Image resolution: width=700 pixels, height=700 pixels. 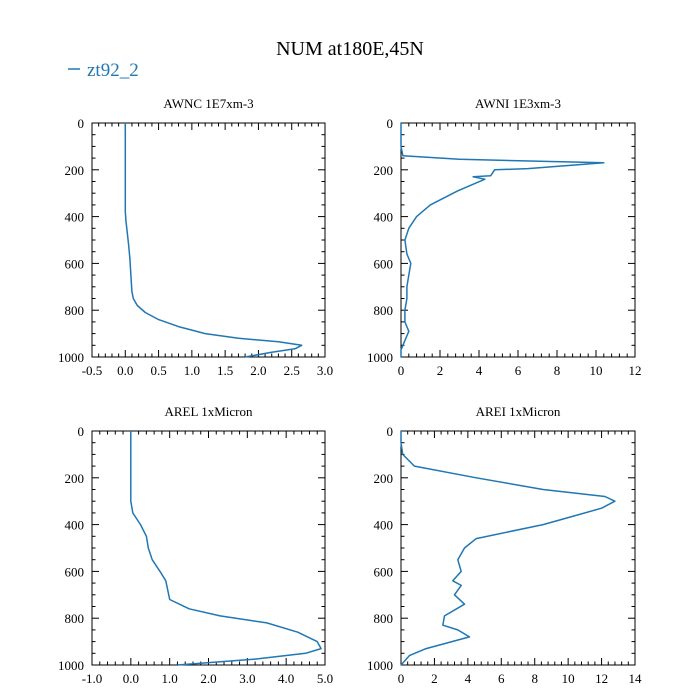 I want to click on subplot-title: AREL 1xMicron, so click(x=209, y=411).